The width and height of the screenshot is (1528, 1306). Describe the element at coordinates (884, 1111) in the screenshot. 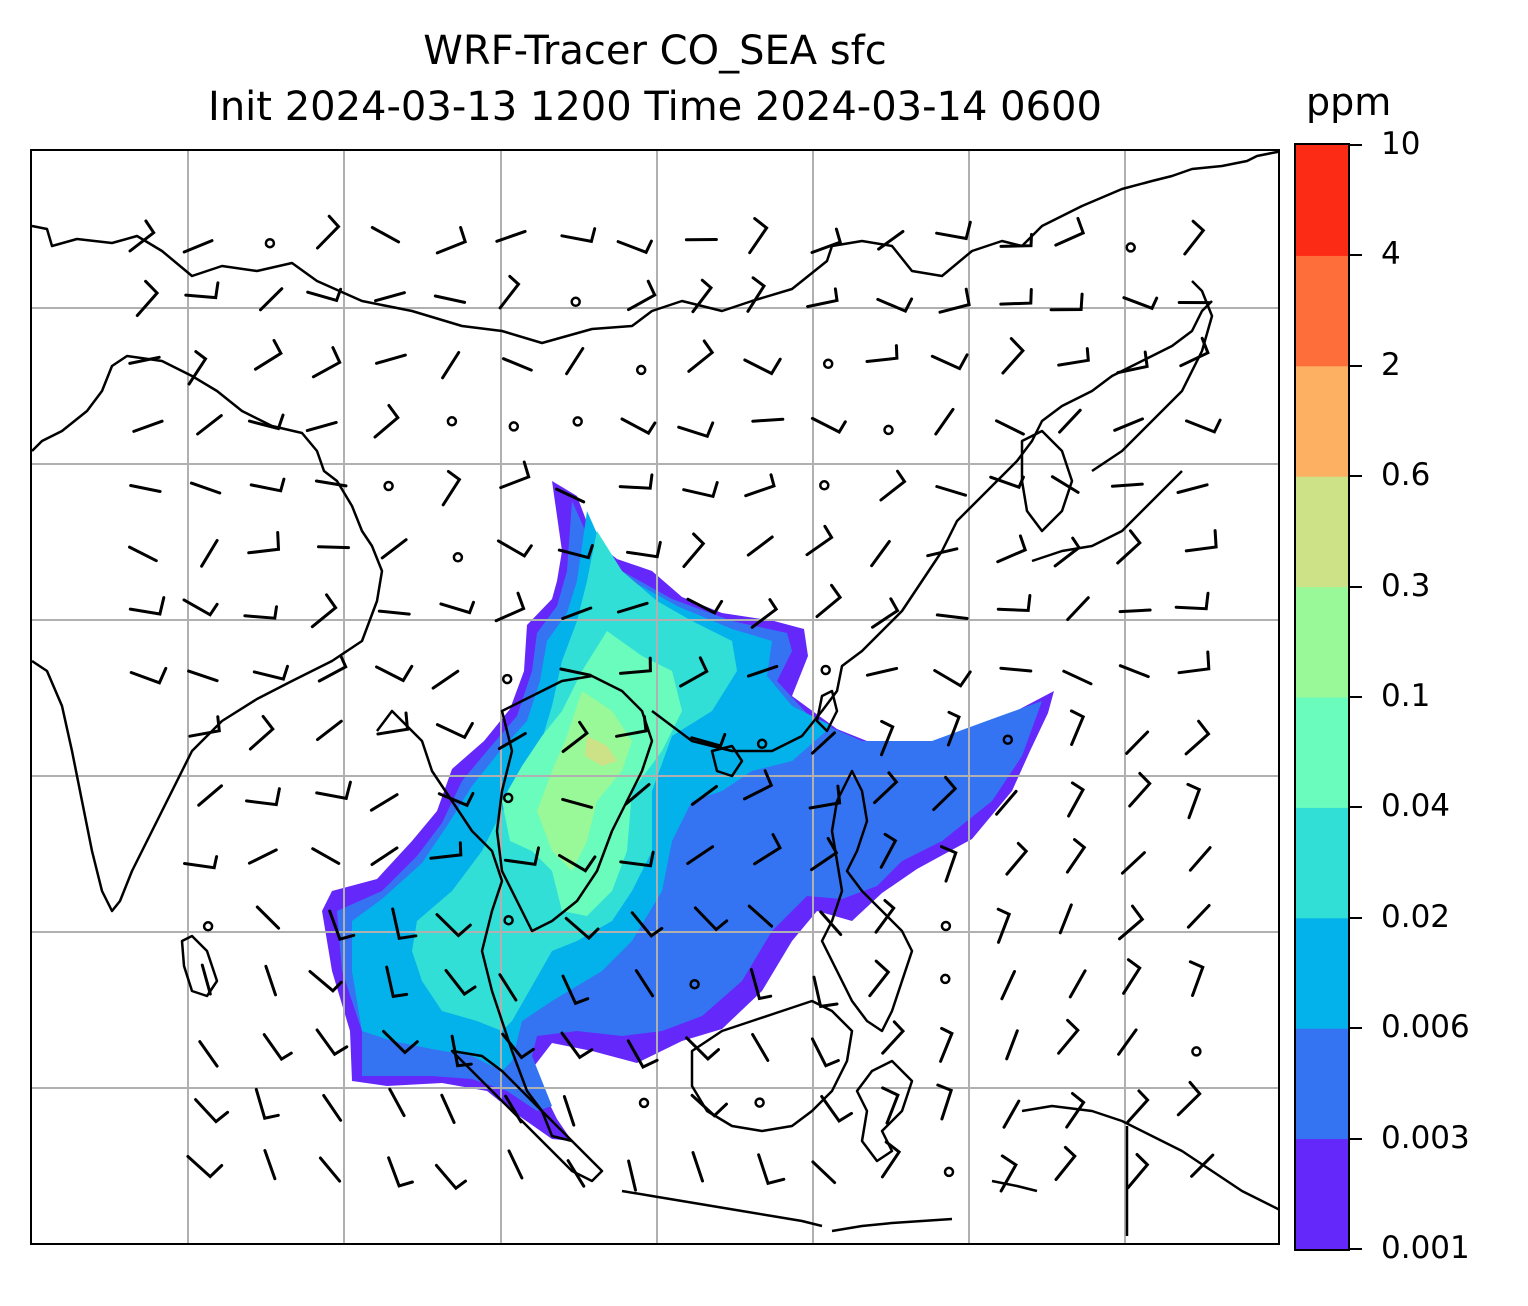

I see `coastline-sulawesi` at that location.